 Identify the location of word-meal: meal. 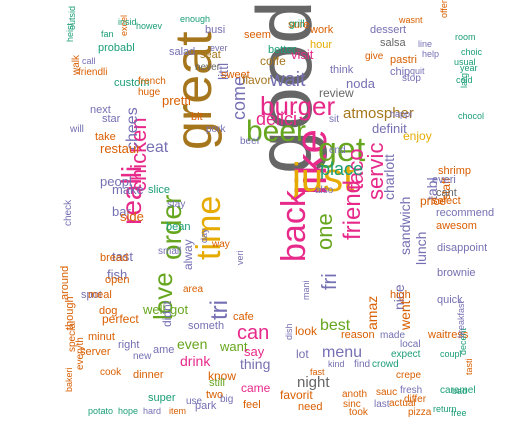
(100, 295).